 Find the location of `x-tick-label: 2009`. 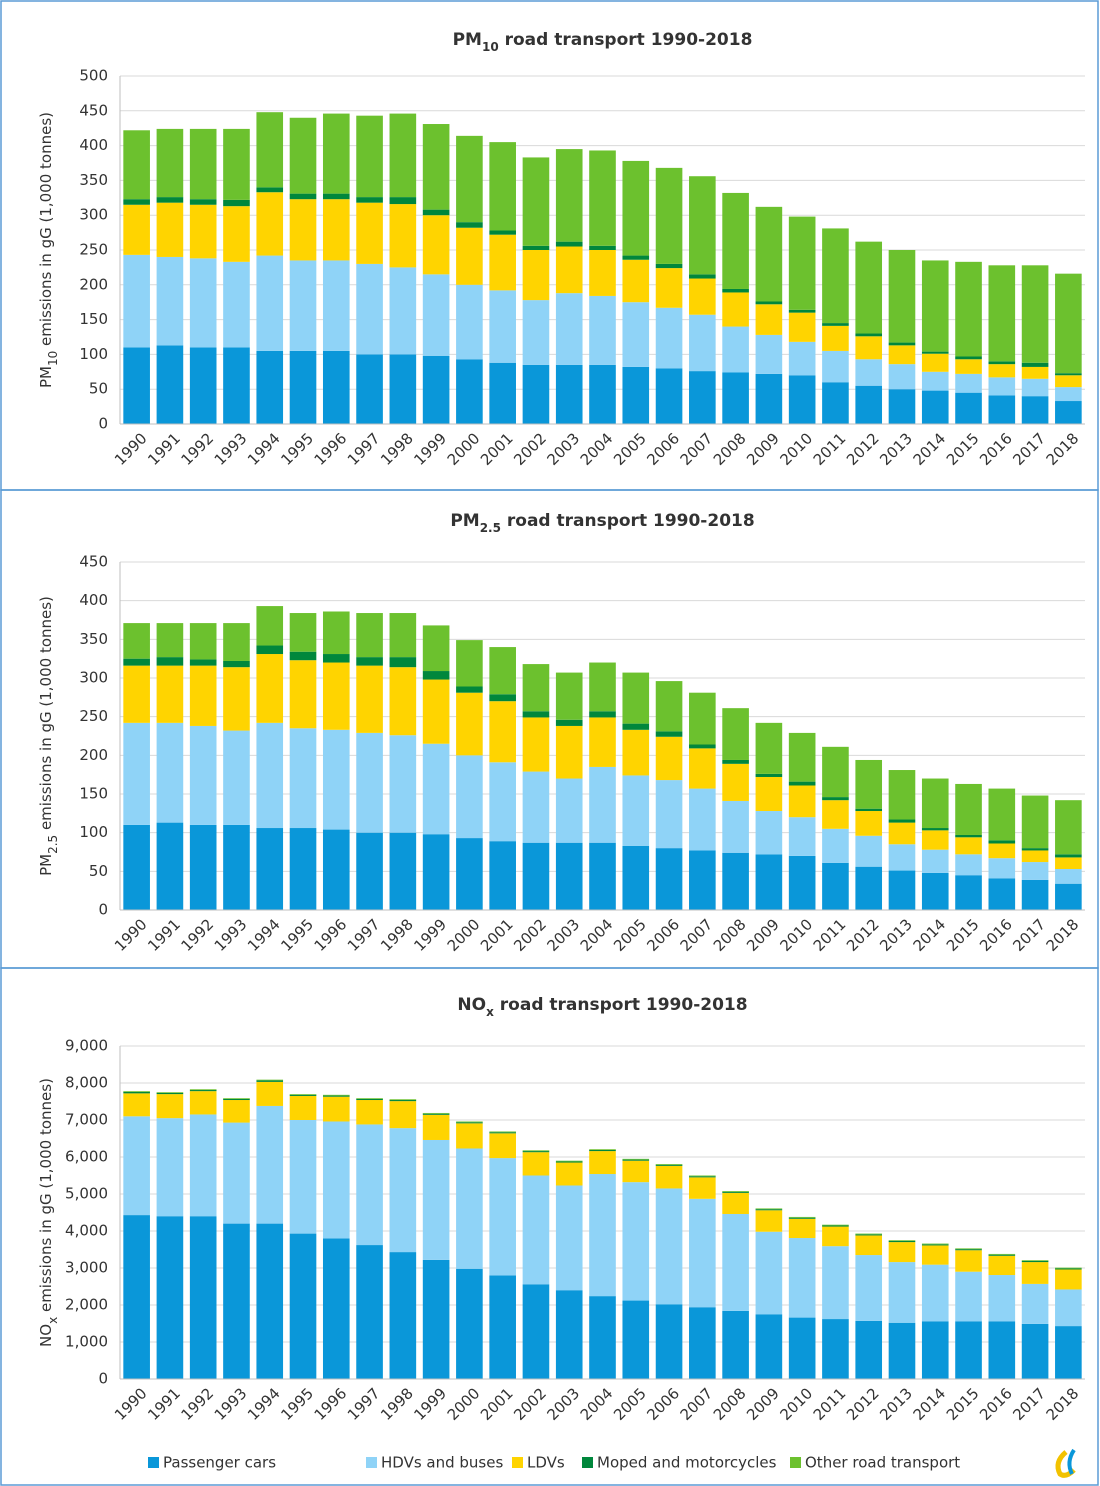

x-tick-label: 2009 is located at coordinates (763, 449).